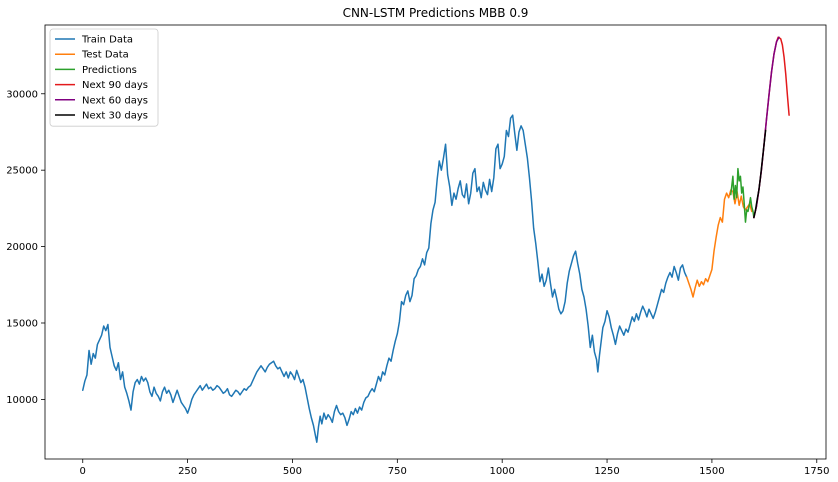 The width and height of the screenshot is (838, 482). I want to click on chart-title: CNN-LSTM Predictions MBB 0.9, so click(436, 13).